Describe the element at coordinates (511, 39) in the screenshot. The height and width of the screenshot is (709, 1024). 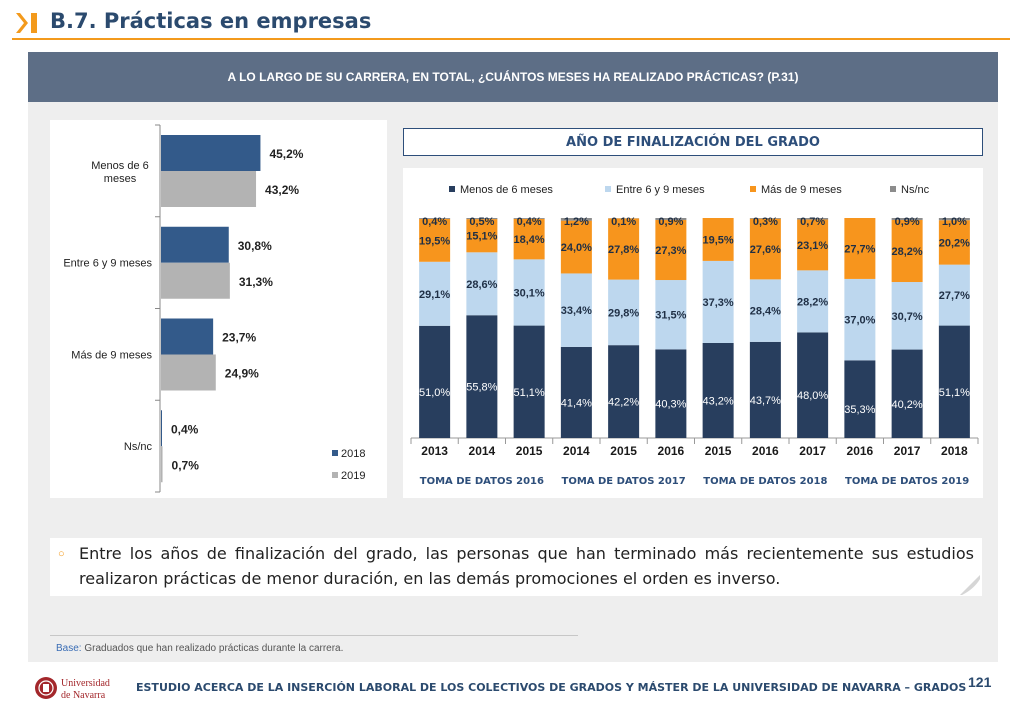
I see `title-divider` at that location.